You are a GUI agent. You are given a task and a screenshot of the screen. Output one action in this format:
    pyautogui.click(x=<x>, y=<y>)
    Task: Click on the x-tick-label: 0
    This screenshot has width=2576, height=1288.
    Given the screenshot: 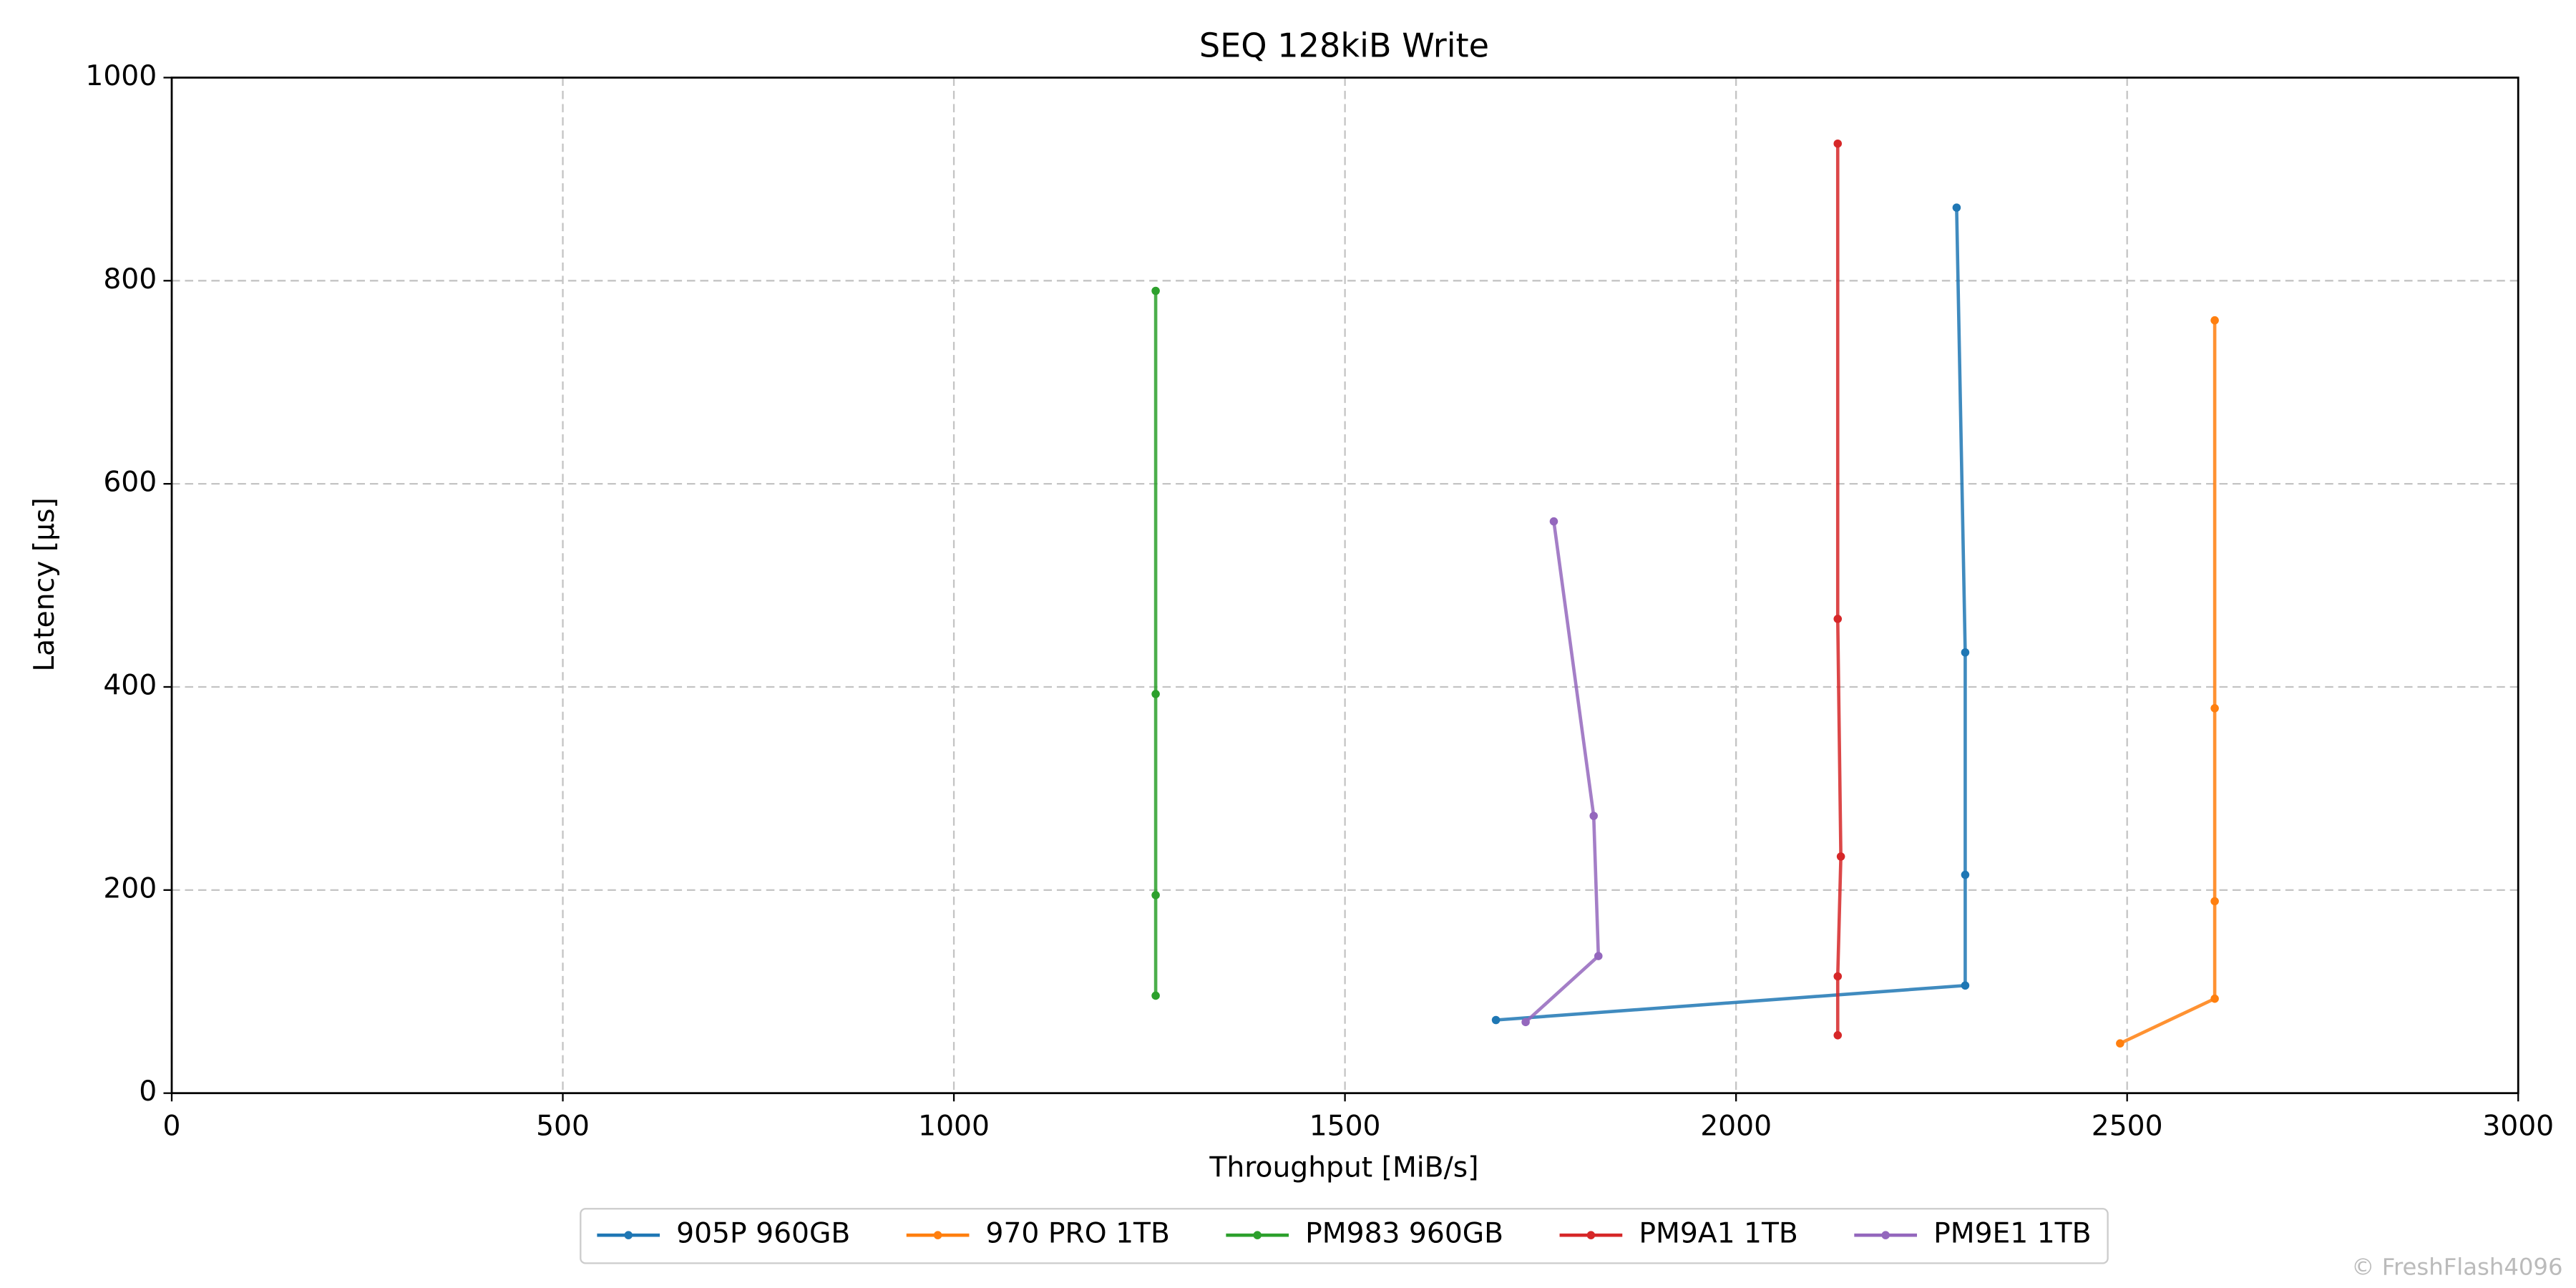 What is the action you would take?
    pyautogui.click(x=172, y=1127)
    